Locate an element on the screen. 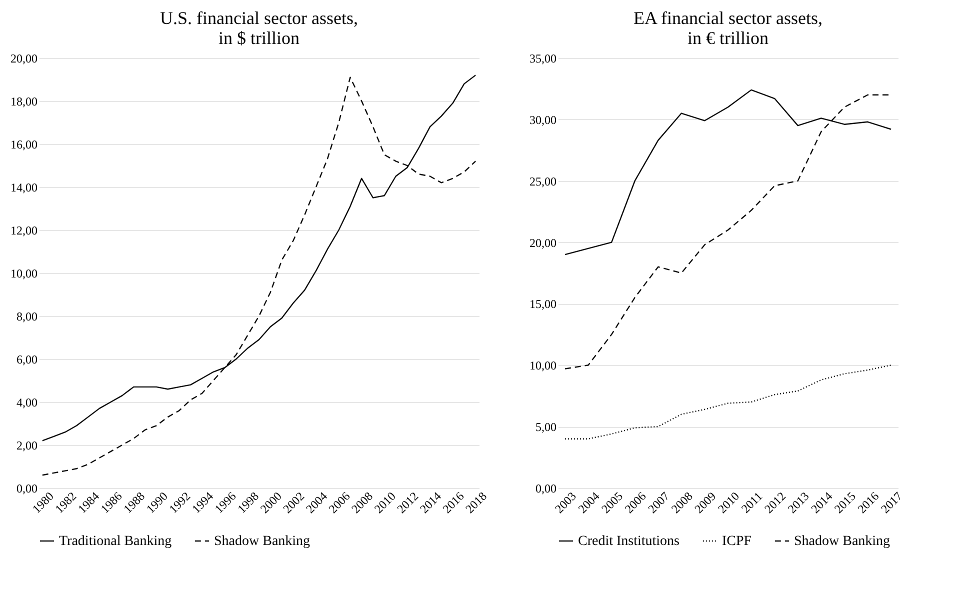 The image size is (977, 603). y-tick-label: 2,00 is located at coordinates (27, 445).